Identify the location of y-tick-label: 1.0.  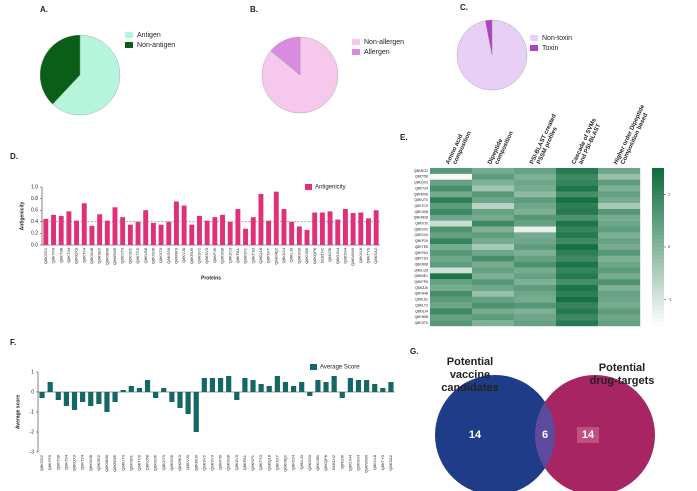
(34, 187).